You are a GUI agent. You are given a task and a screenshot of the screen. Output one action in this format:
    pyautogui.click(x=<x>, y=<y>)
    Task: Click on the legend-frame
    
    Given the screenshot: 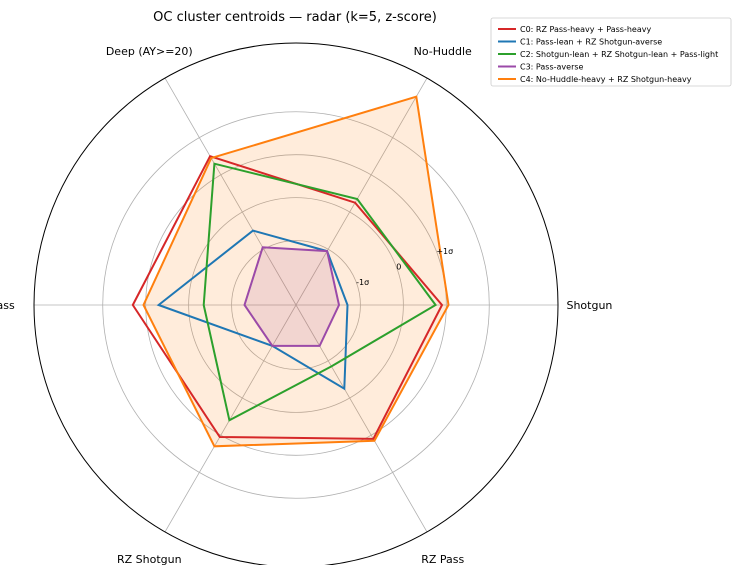 What is the action you would take?
    pyautogui.click(x=611, y=52)
    